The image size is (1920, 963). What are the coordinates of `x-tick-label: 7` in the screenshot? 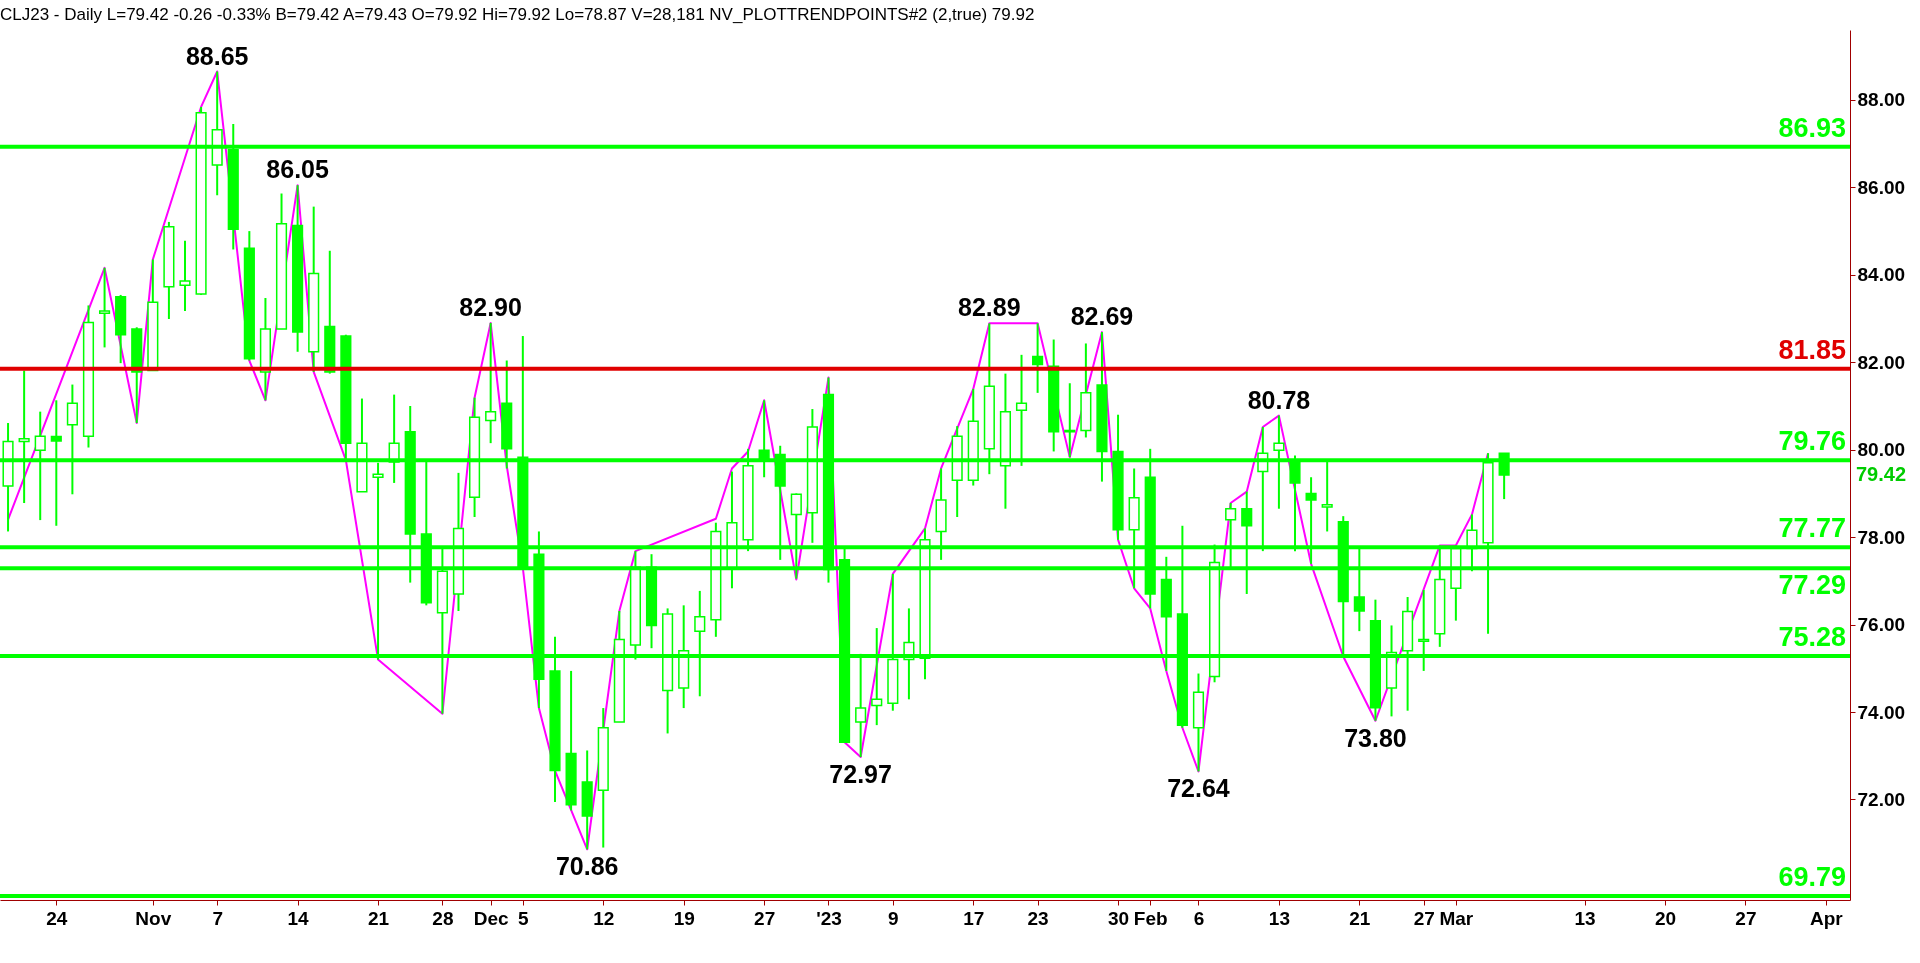 It's located at (217, 918).